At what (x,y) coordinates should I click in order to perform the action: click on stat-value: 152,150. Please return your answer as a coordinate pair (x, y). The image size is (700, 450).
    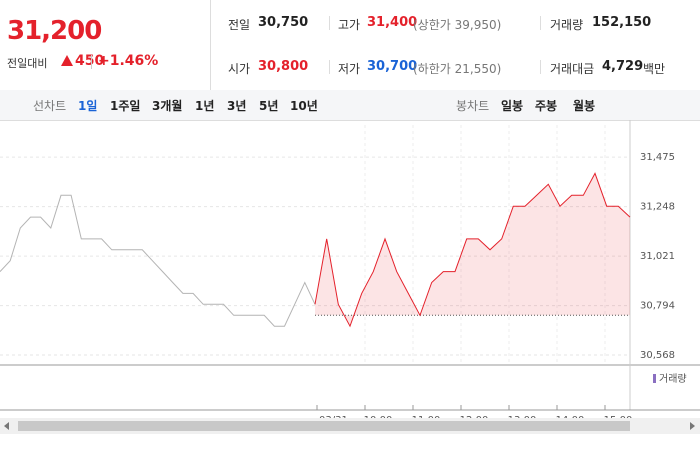
    Looking at the image, I should click on (622, 22).